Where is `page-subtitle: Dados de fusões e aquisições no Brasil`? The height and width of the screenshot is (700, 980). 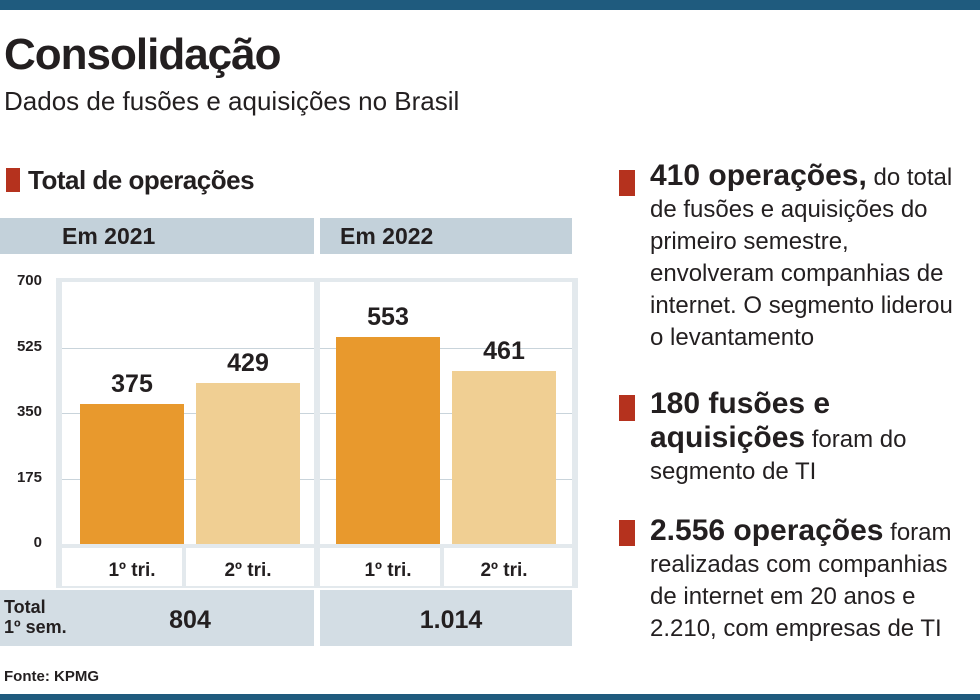
page-subtitle: Dados de fusões e aquisições no Brasil is located at coordinates (232, 101).